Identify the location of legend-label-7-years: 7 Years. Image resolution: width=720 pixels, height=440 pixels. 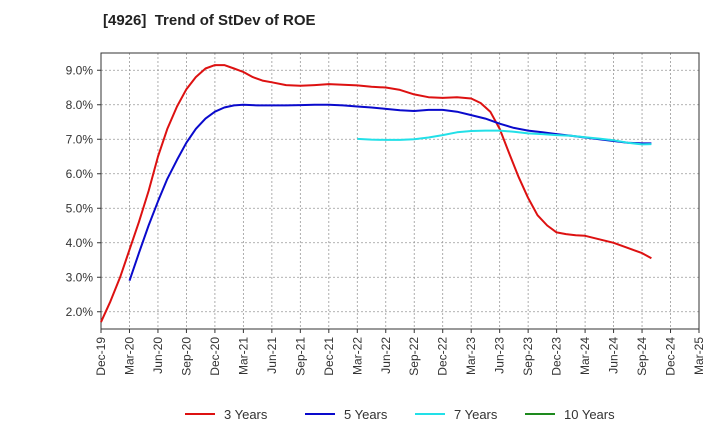
(476, 414).